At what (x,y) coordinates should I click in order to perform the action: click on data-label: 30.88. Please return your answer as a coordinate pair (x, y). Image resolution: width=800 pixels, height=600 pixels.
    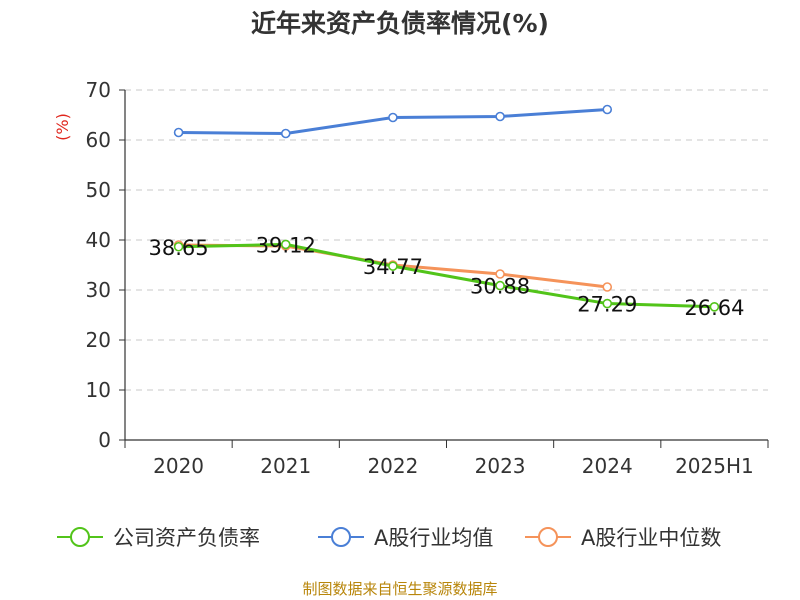
    Looking at the image, I should click on (500, 287).